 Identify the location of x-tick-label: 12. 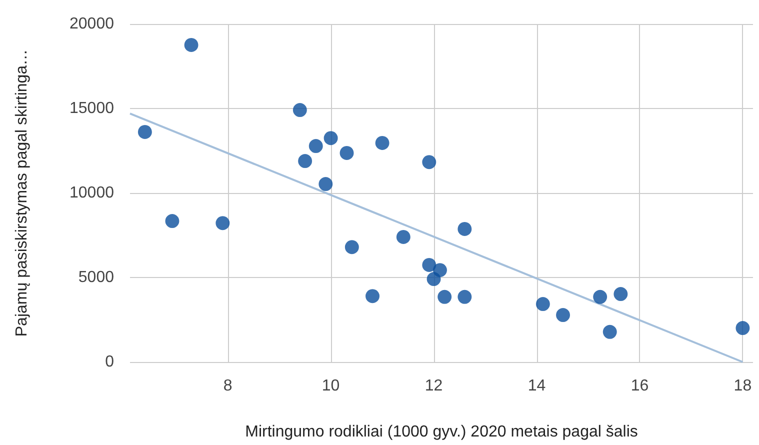
(433, 386).